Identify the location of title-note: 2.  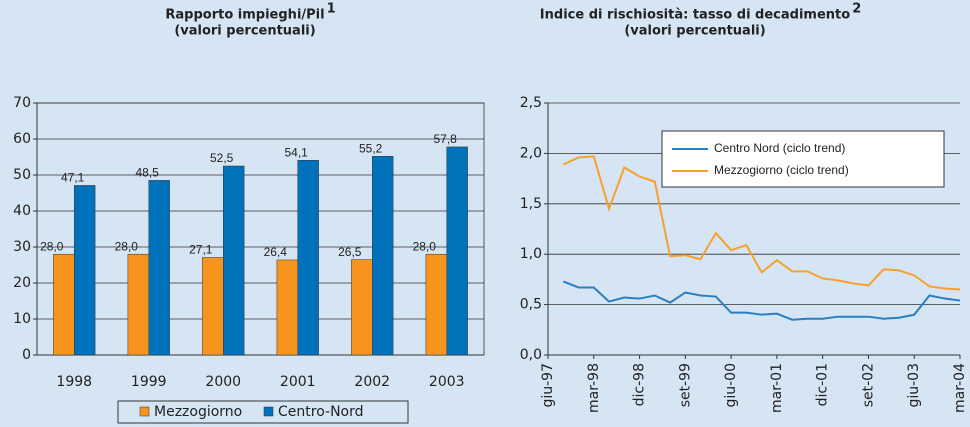
(856, 9).